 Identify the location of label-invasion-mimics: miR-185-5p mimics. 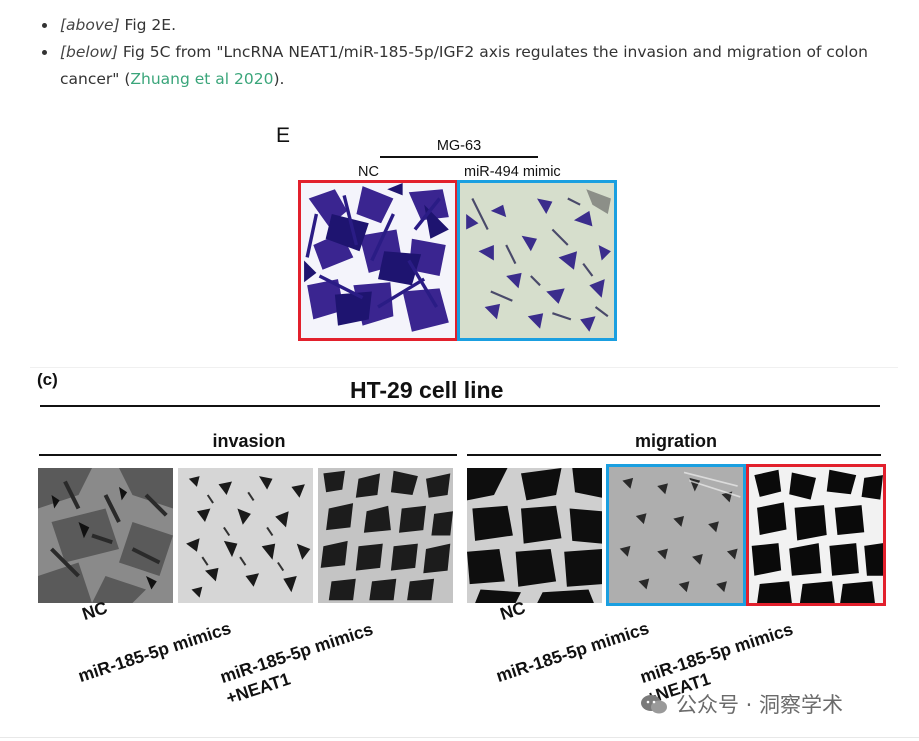
(154, 652).